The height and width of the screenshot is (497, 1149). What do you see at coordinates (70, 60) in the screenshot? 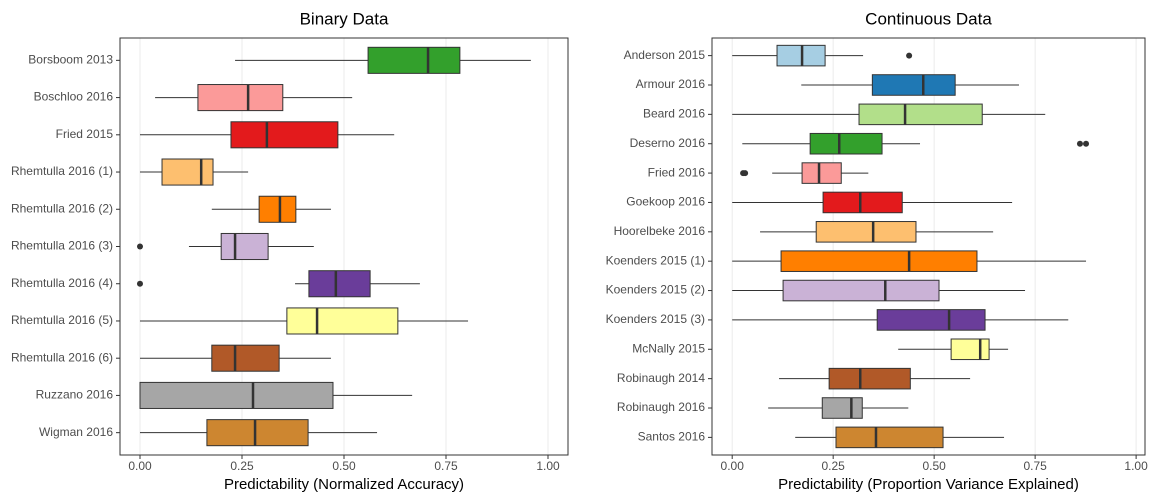
I see `y-tick-label: Borsboom 2013` at bounding box center [70, 60].